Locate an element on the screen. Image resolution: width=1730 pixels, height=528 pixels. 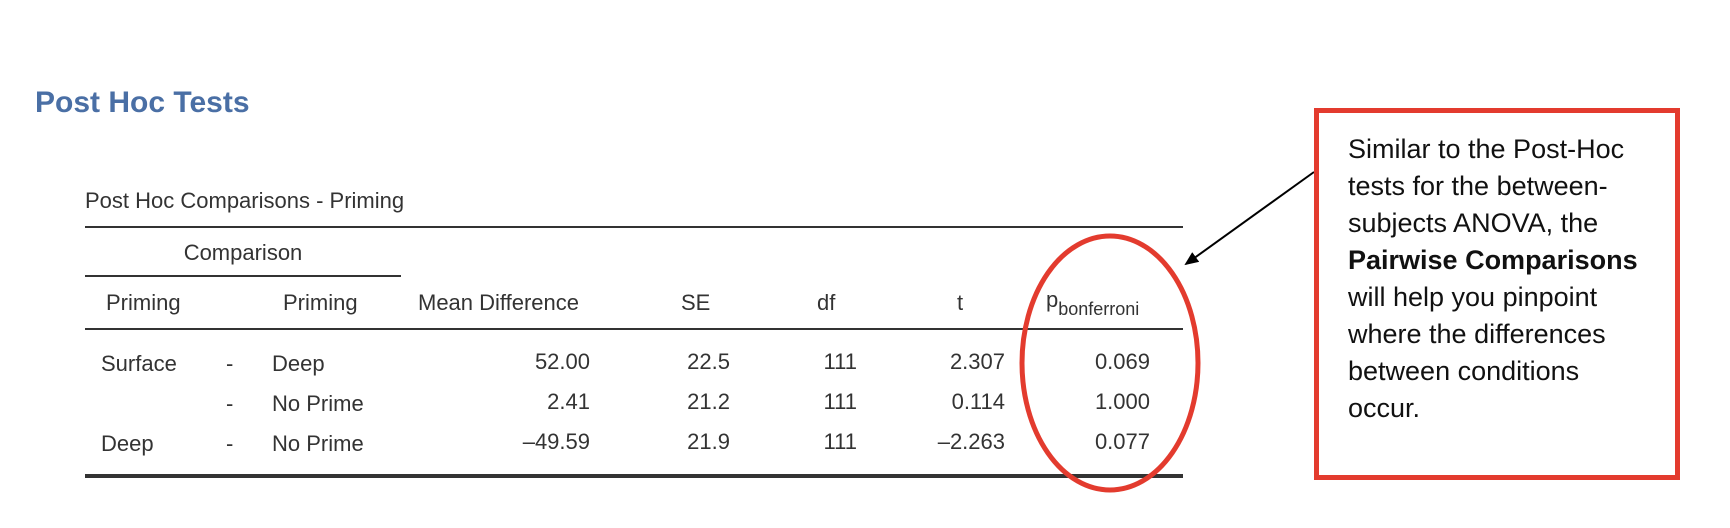
table-bottom-rule is located at coordinates (634, 476).